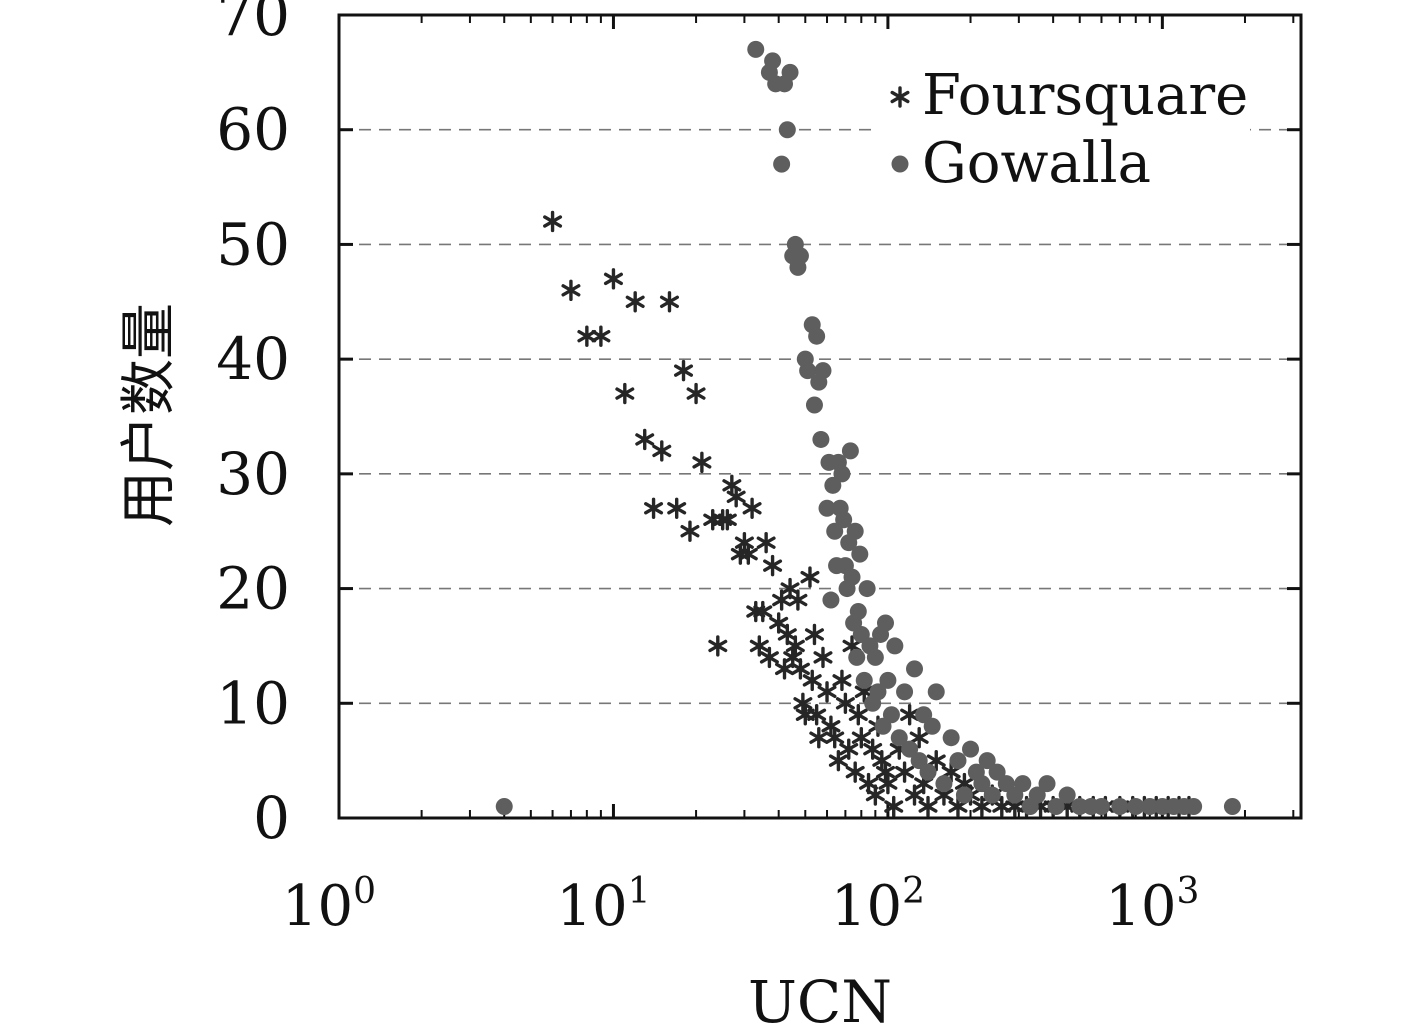 The width and height of the screenshot is (1417, 1034). What do you see at coordinates (253, 589) in the screenshot?
I see `y-tick-label-20: 20` at bounding box center [253, 589].